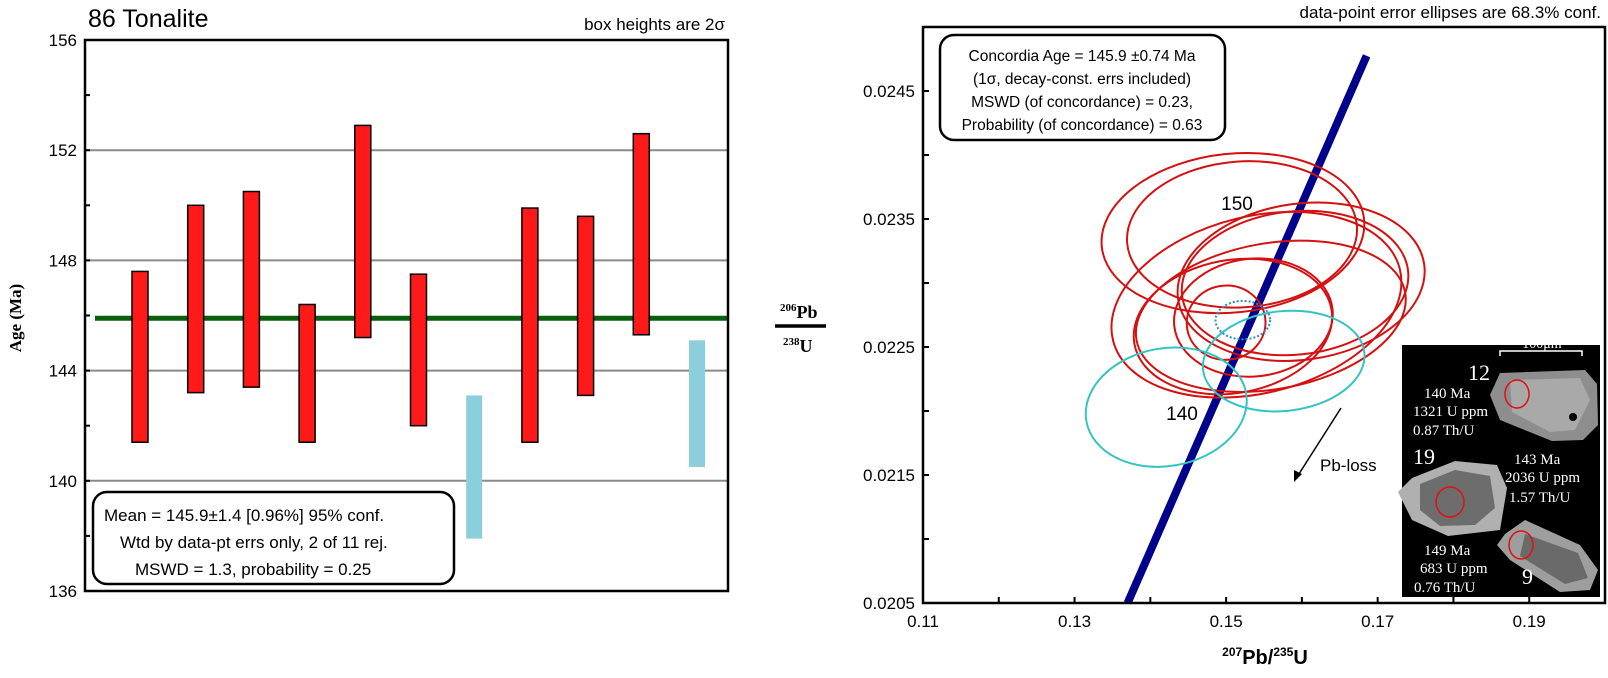 The image size is (1608, 678). What do you see at coordinates (800, 329) in the screenshot?
I see `y-axis-label: 206Pb 238U` at bounding box center [800, 329].